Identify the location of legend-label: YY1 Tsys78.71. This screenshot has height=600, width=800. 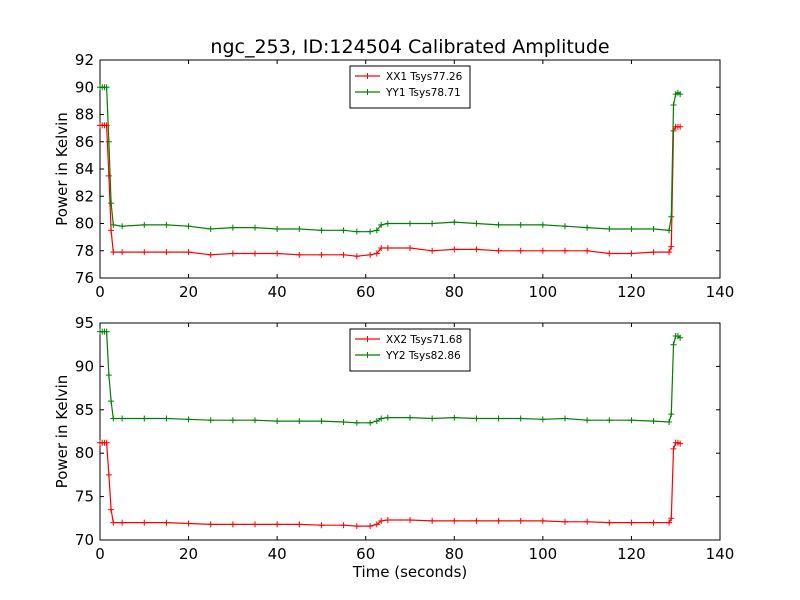
(423, 93).